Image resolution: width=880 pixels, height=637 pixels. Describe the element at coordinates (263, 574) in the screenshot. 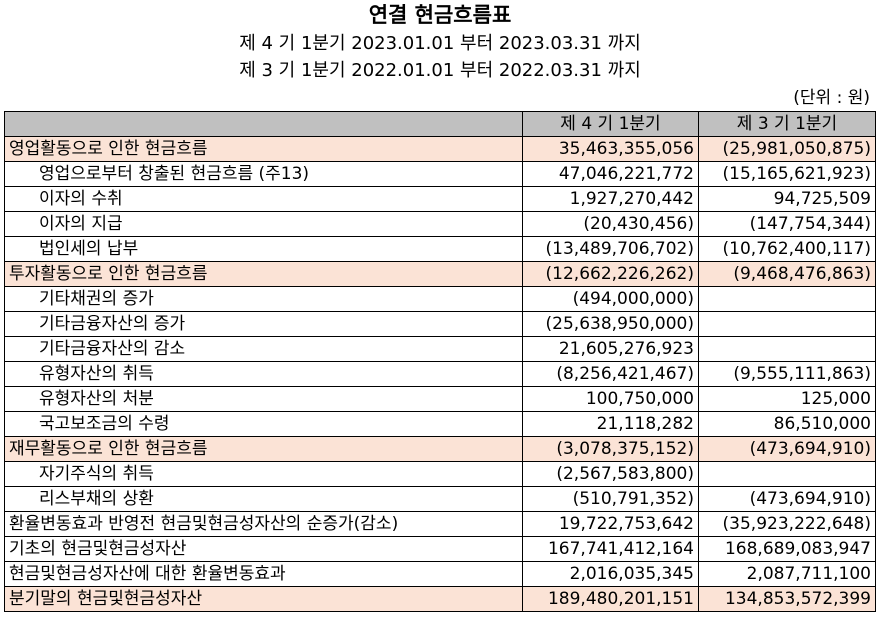

I see `row-label: 현금및현금성자산에 대한 환율변동효과` at that location.